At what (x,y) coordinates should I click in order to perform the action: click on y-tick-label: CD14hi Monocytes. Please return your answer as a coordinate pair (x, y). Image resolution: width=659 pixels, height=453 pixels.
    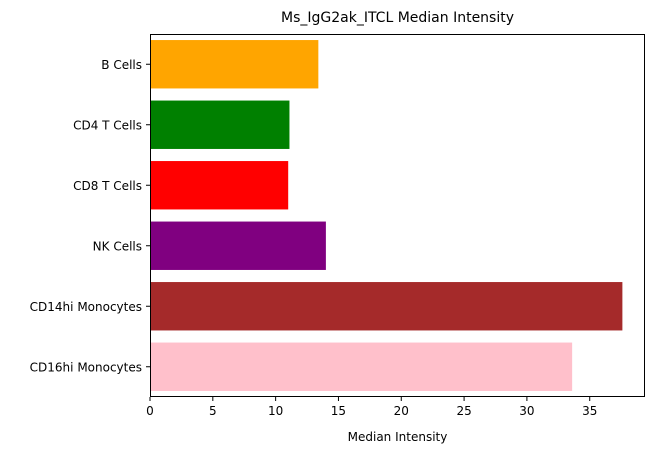
    Looking at the image, I should click on (86, 307).